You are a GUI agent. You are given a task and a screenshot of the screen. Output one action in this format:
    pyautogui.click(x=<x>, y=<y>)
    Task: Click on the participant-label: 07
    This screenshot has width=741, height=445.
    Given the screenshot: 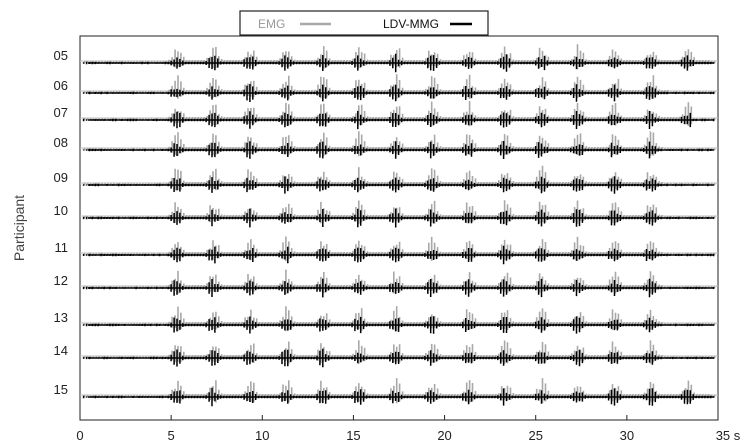 What is the action you would take?
    pyautogui.click(x=61, y=112)
    